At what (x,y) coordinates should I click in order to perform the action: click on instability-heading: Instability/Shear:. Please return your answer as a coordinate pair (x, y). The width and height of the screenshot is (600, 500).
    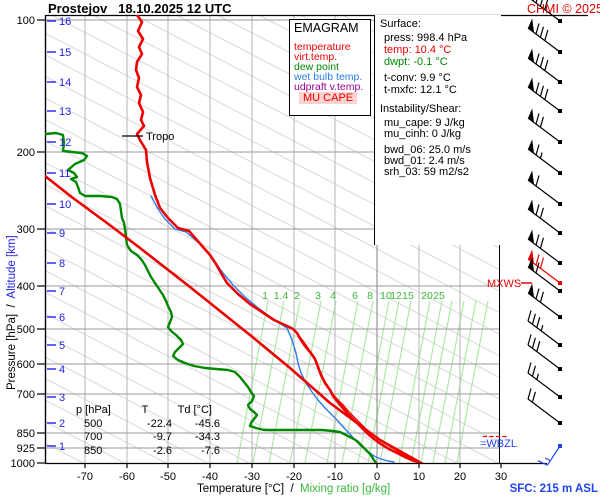
    Looking at the image, I should click on (421, 109).